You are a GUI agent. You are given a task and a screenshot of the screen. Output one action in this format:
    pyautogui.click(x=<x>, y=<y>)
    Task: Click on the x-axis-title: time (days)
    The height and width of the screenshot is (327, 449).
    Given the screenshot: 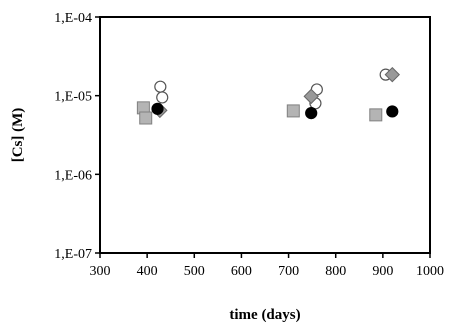 What is the action you would take?
    pyautogui.click(x=264, y=315)
    